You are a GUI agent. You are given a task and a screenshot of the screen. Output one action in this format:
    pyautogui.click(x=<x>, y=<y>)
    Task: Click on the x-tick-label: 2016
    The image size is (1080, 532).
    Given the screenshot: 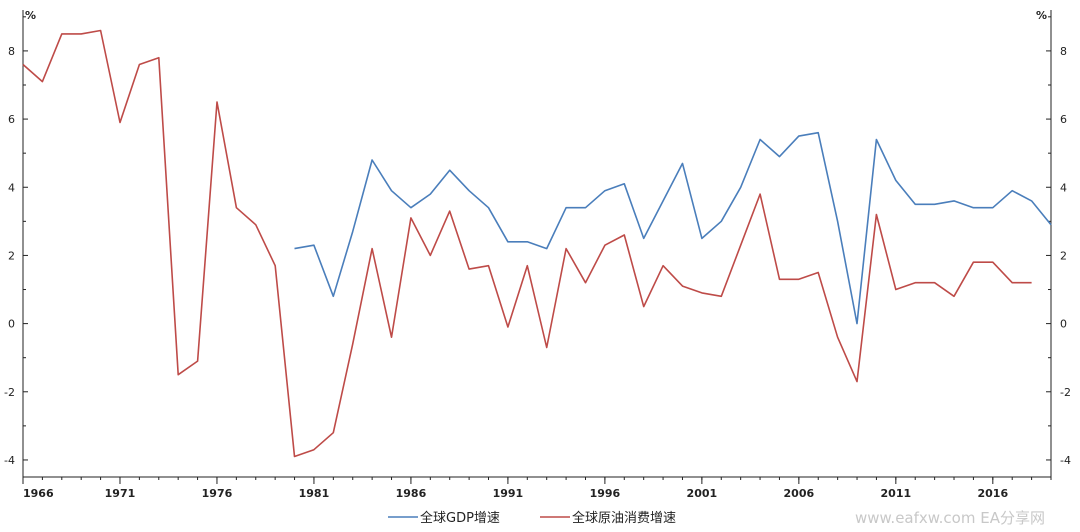 What is the action you would take?
    pyautogui.click(x=992, y=493)
    